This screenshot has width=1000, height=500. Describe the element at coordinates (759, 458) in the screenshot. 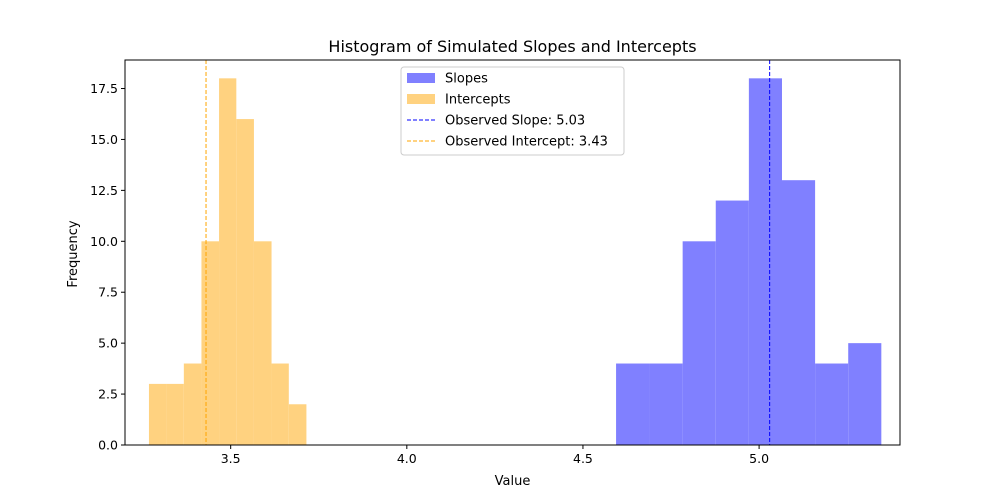

I see `x-tick-label: 5.0` at that location.